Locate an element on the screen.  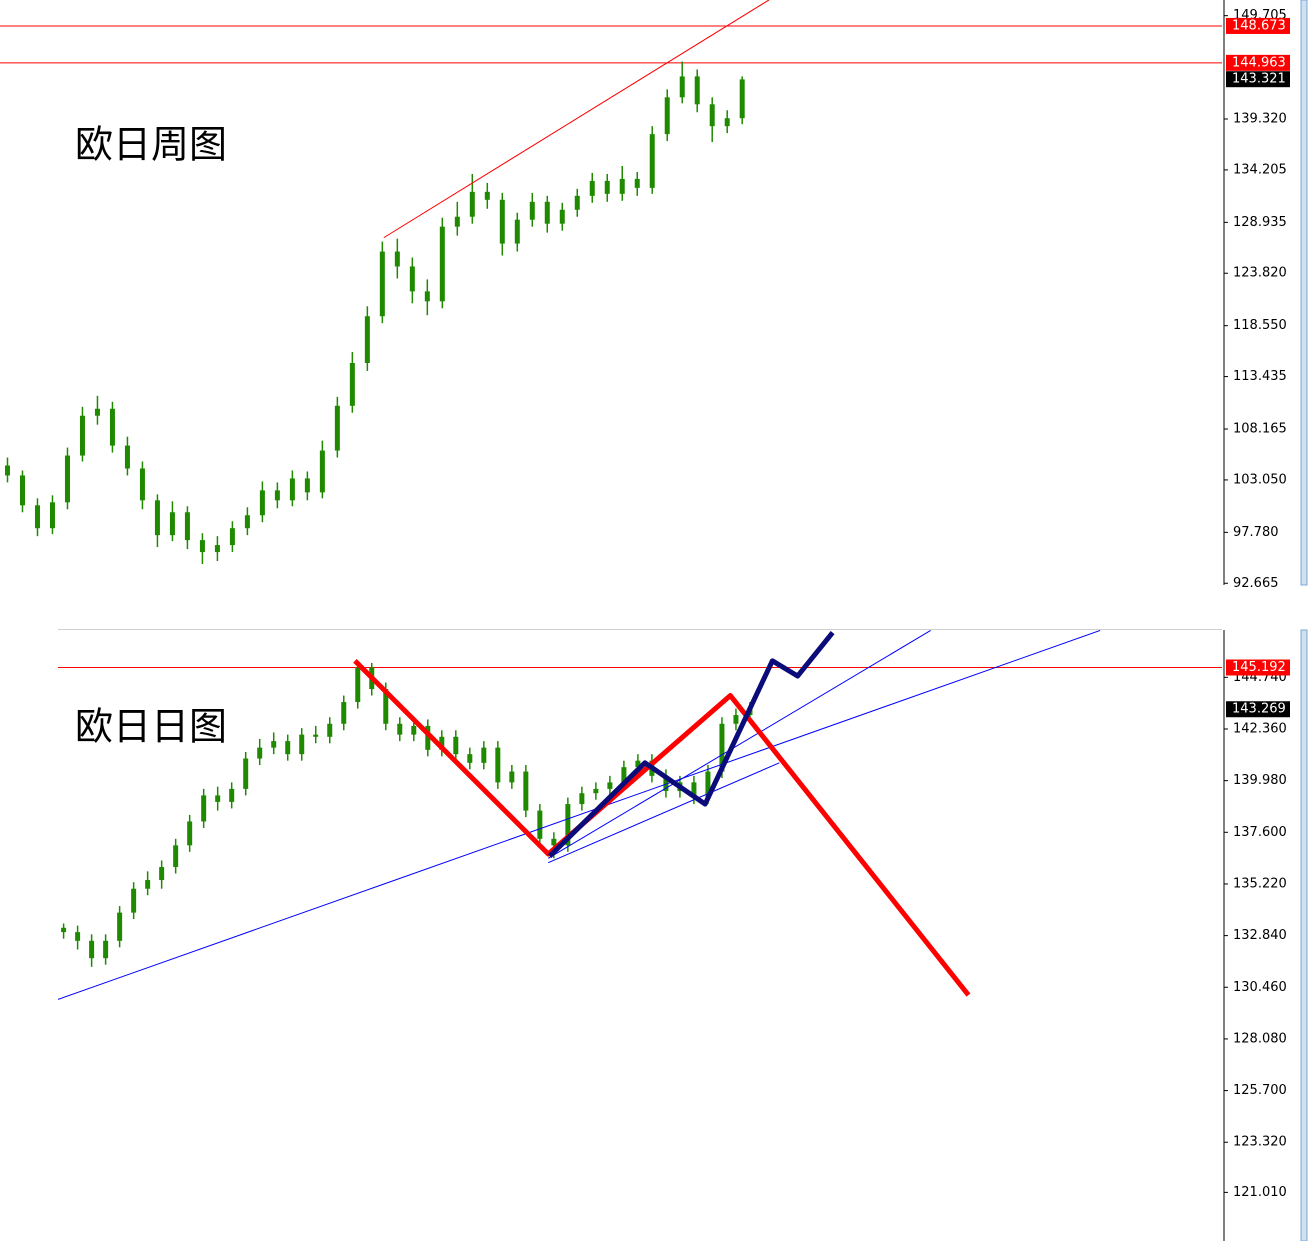
tick-label: 142.360 is located at coordinates (1260, 728).